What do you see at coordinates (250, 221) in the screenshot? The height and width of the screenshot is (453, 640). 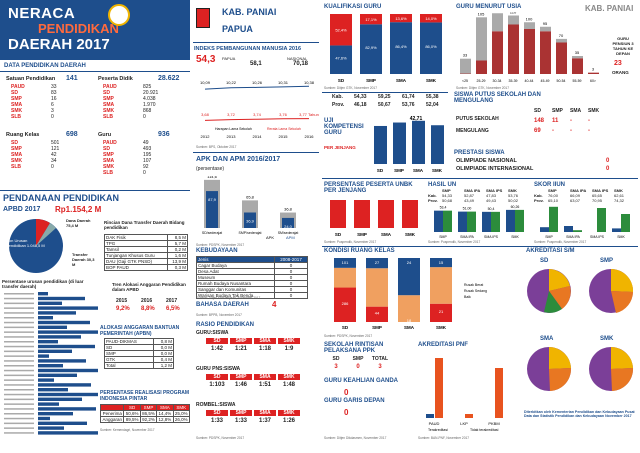 I see `apm-value-label: 36,9` at bounding box center [250, 221].